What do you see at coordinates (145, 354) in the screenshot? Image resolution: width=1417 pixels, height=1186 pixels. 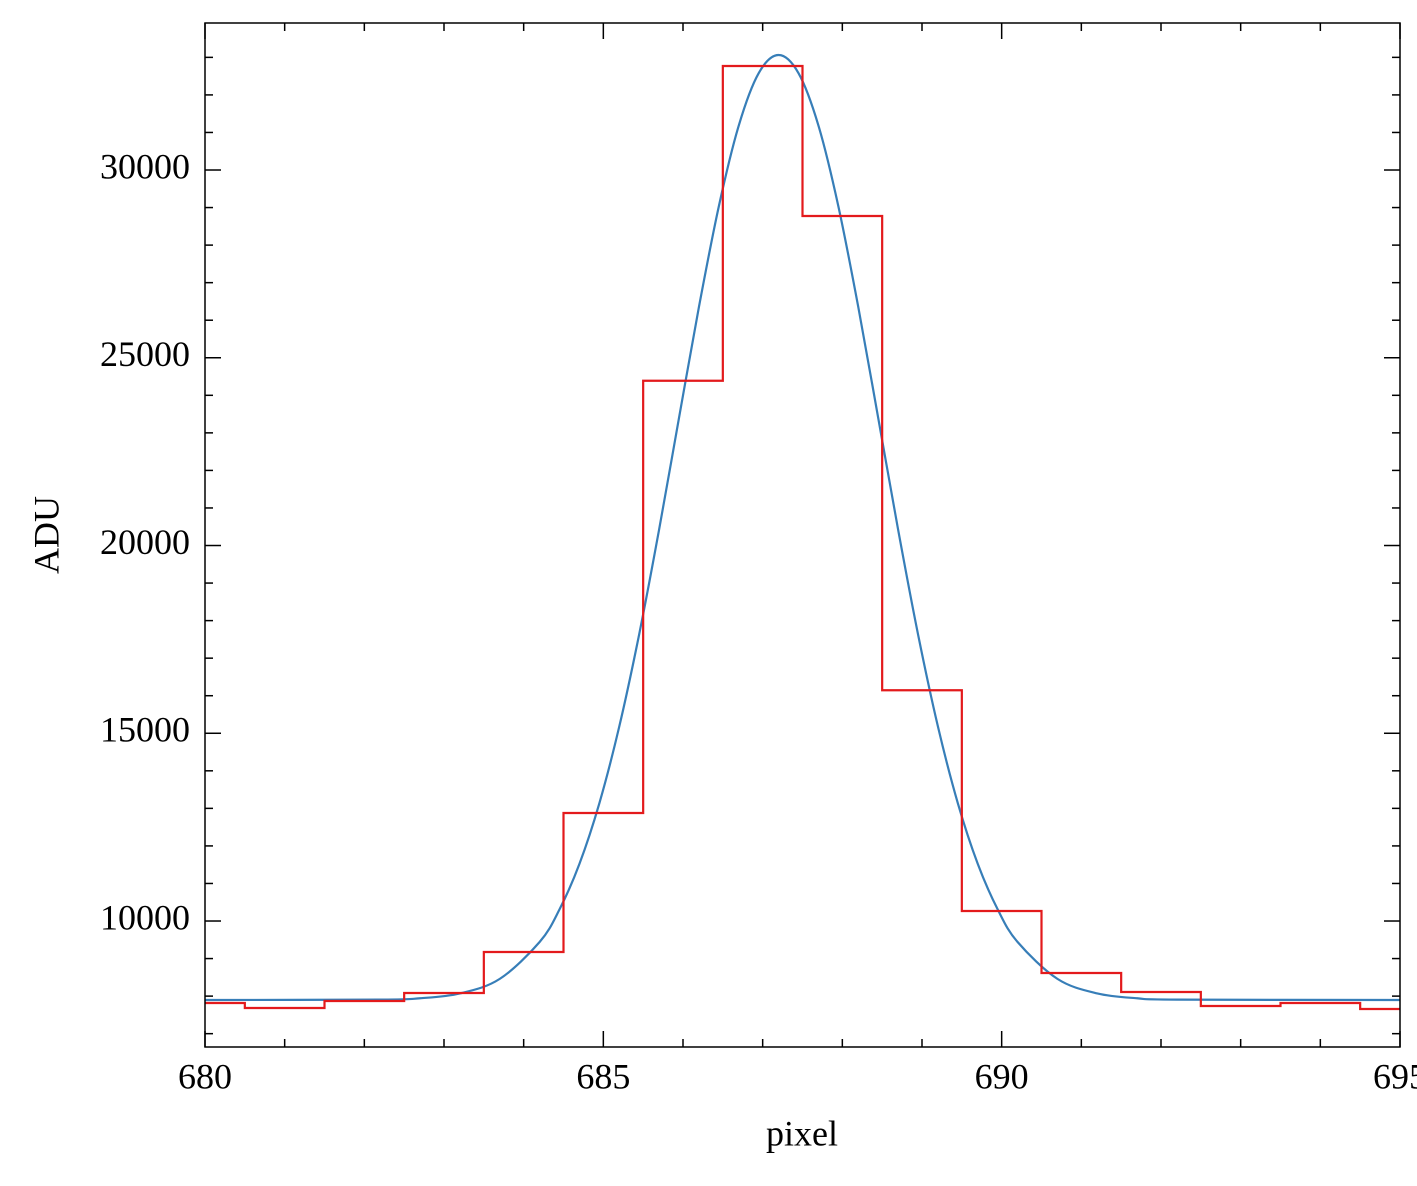 I see `y-tick-label: 25000` at bounding box center [145, 354].